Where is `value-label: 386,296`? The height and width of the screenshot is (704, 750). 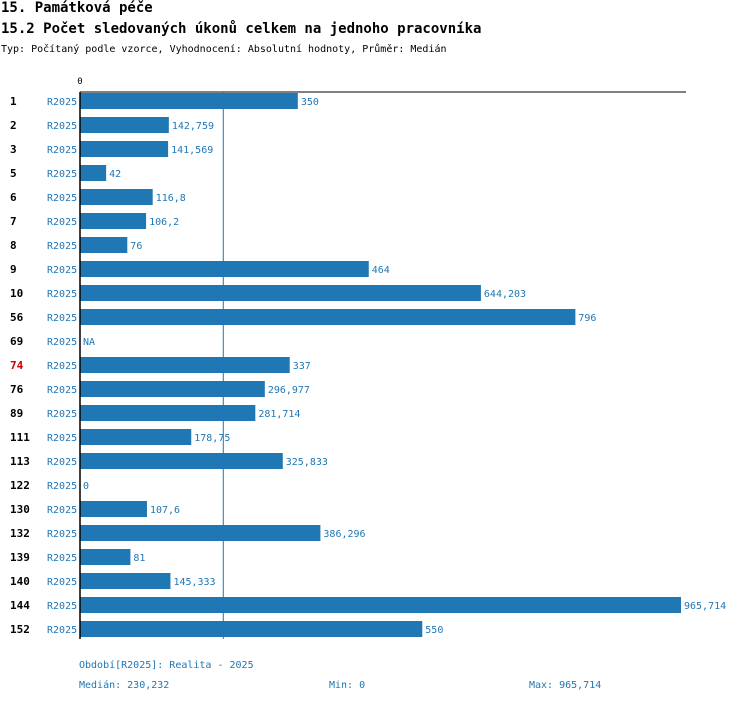 value-label: 386,296 is located at coordinates (344, 534).